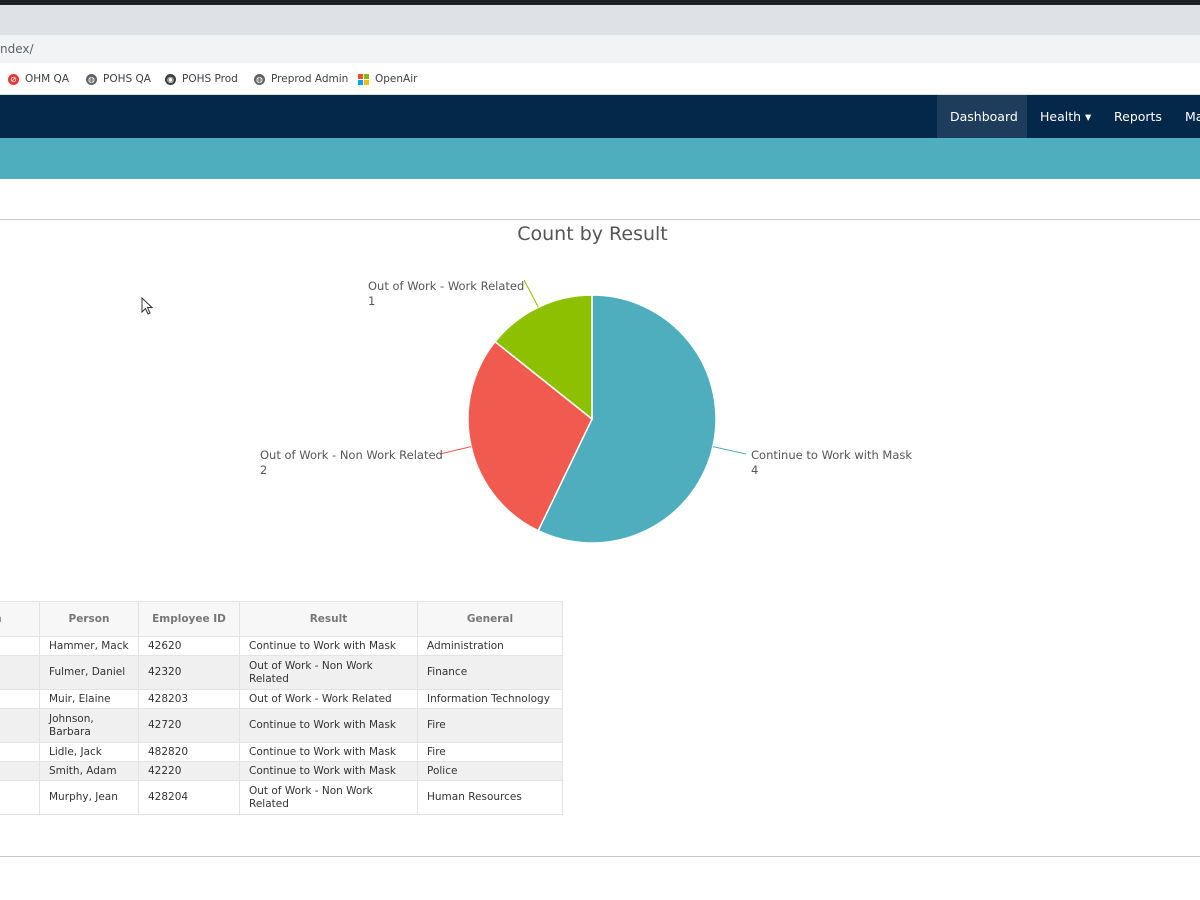 The image size is (1200, 900). Describe the element at coordinates (189, 672) in the screenshot. I see `cell-employee-id: 42320` at that location.